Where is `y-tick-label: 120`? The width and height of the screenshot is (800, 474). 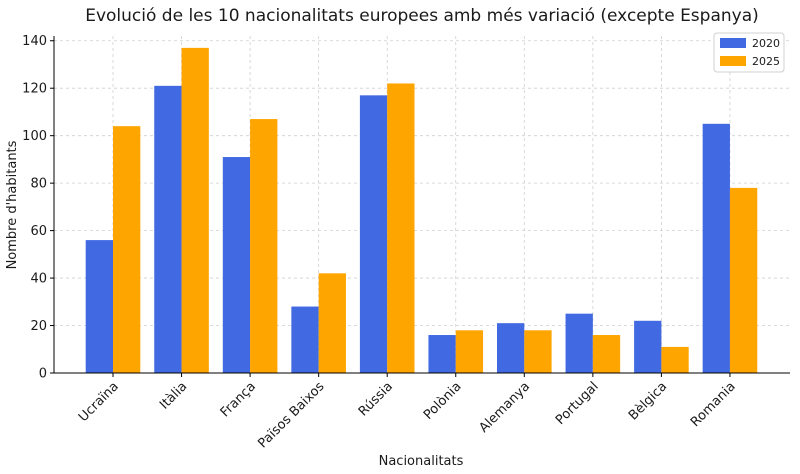 y-tick-label: 120 is located at coordinates (34, 89).